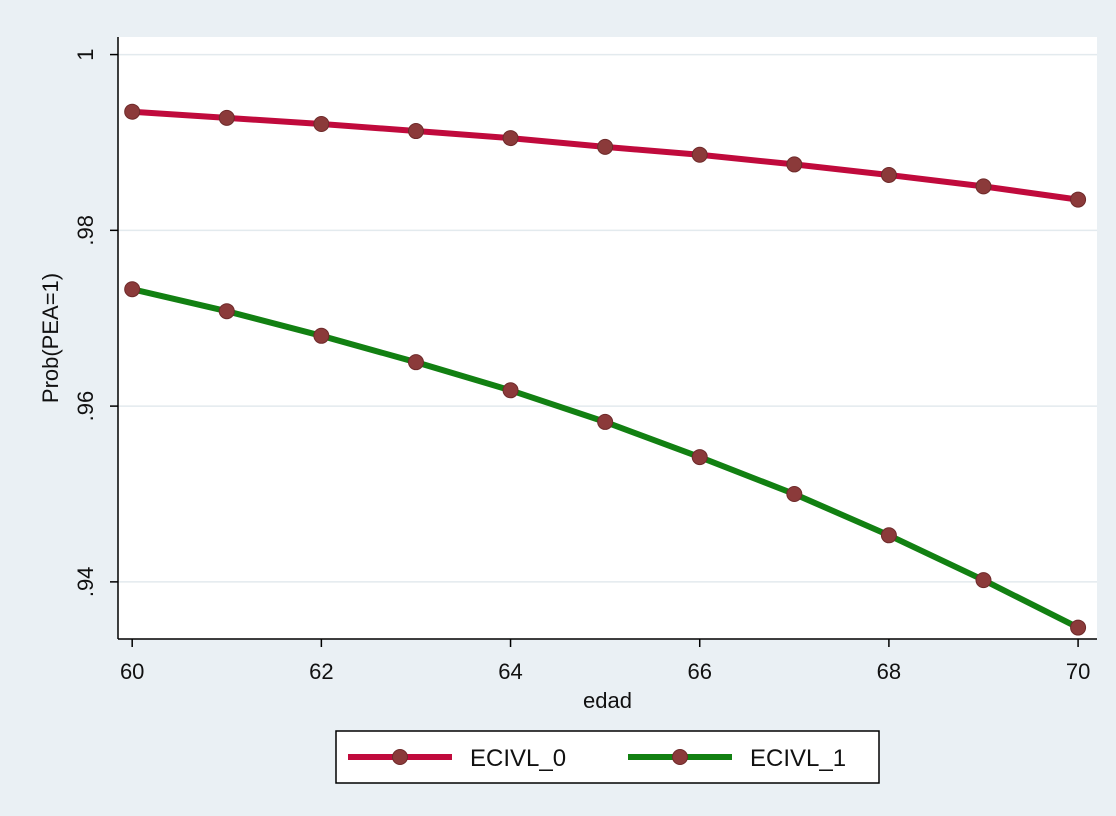 The image size is (1116, 816). I want to click on x-tick-label: 60, so click(132, 671).